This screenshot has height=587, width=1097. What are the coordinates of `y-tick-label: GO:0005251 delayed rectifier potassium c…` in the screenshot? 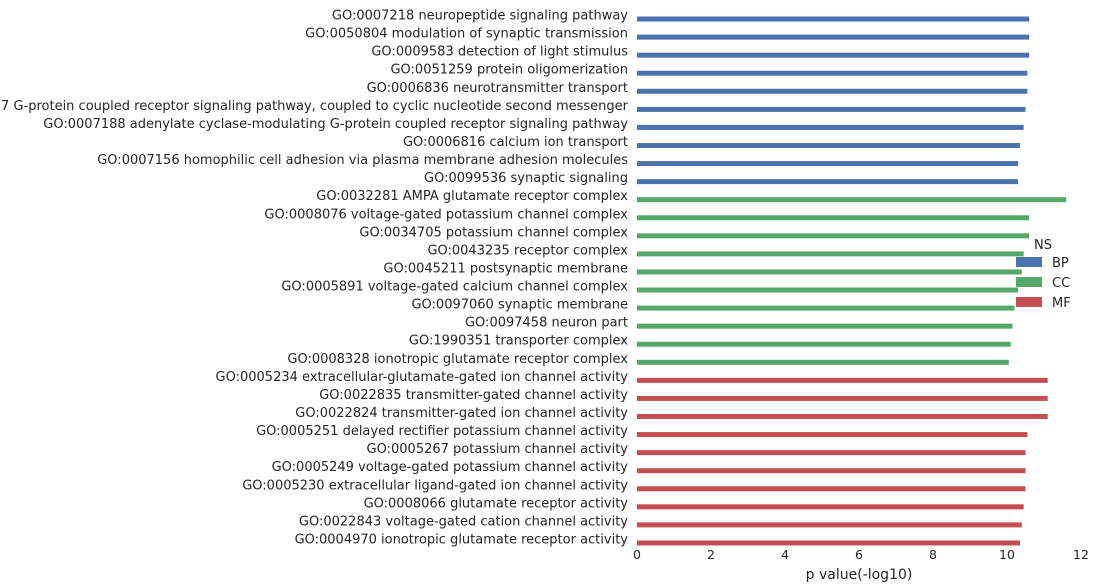 It's located at (442, 431).